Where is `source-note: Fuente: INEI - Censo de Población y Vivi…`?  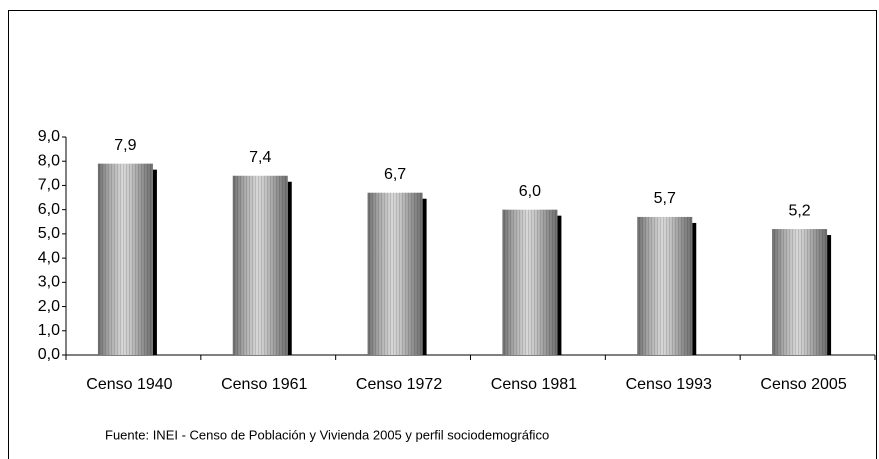 source-note: Fuente: INEI - Censo de Población y Vivi… is located at coordinates (327, 434).